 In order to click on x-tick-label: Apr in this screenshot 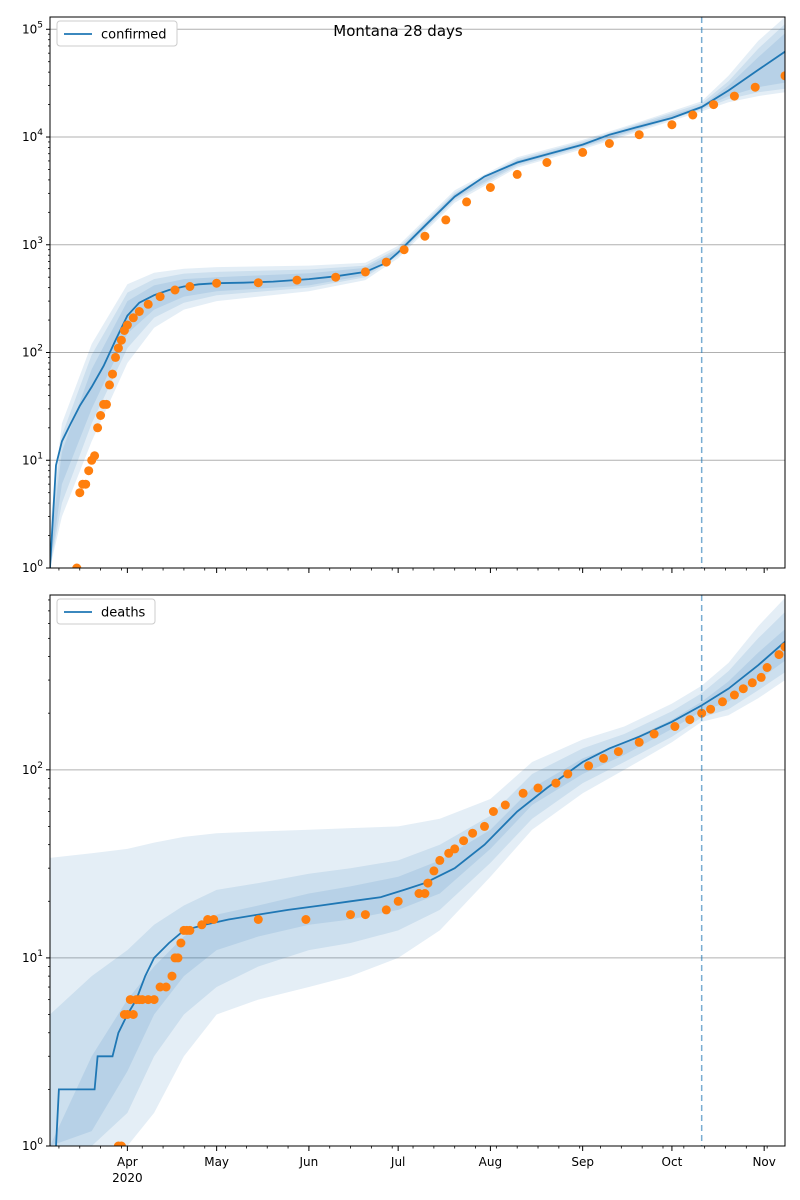, I will do `click(127, 1162)`.